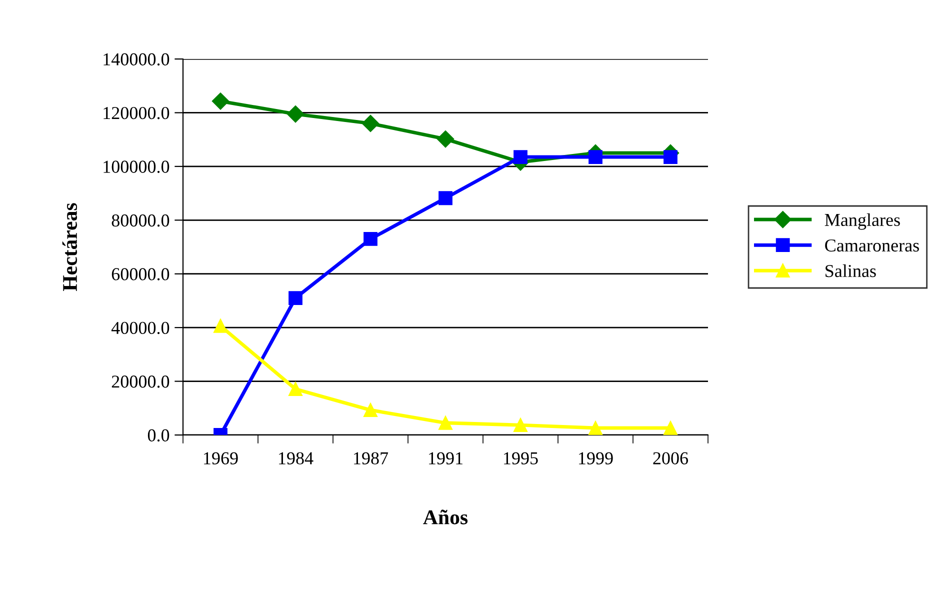 The width and height of the screenshot is (933, 595). Describe the element at coordinates (445, 458) in the screenshot. I see `x-tick-label: 1991` at that location.